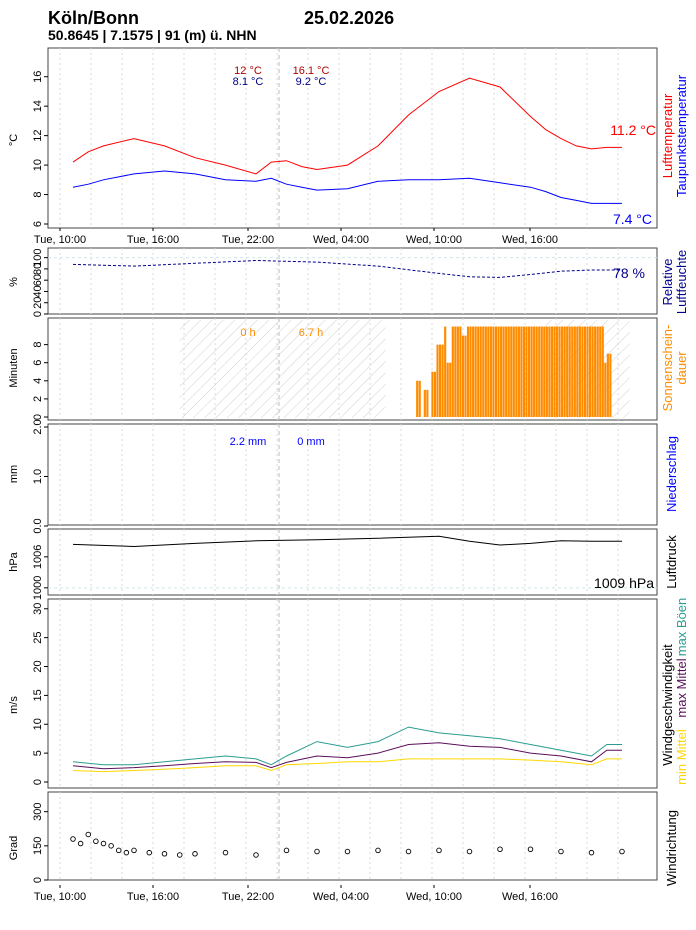 This screenshot has width=696, height=930. I want to click on direction-y-tick-label: 150, so click(38, 846).